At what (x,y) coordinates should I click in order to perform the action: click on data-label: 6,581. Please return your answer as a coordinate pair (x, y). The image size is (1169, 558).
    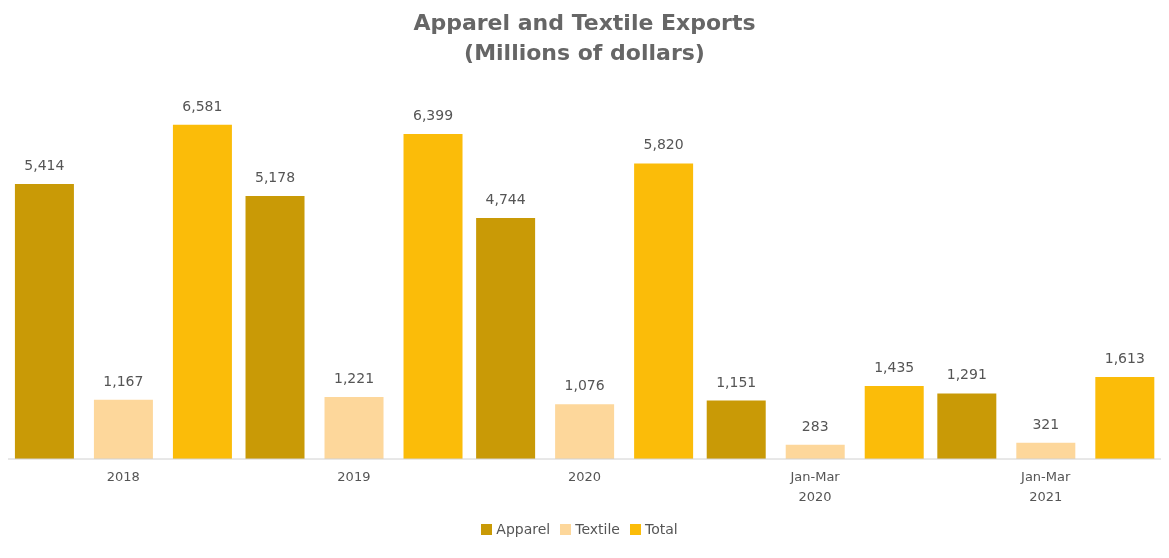
    Looking at the image, I should click on (202, 105).